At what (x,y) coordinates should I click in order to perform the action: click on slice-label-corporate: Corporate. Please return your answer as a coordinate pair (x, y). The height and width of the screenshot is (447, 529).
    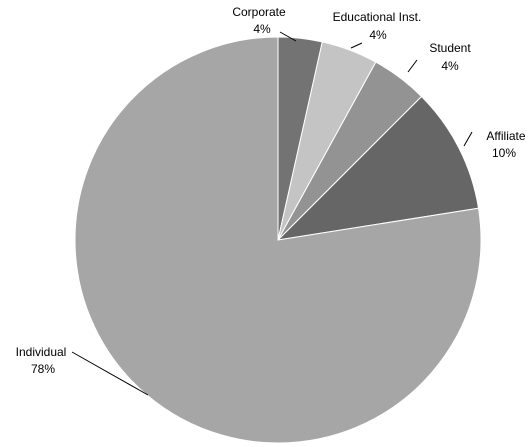
    Looking at the image, I should click on (259, 12).